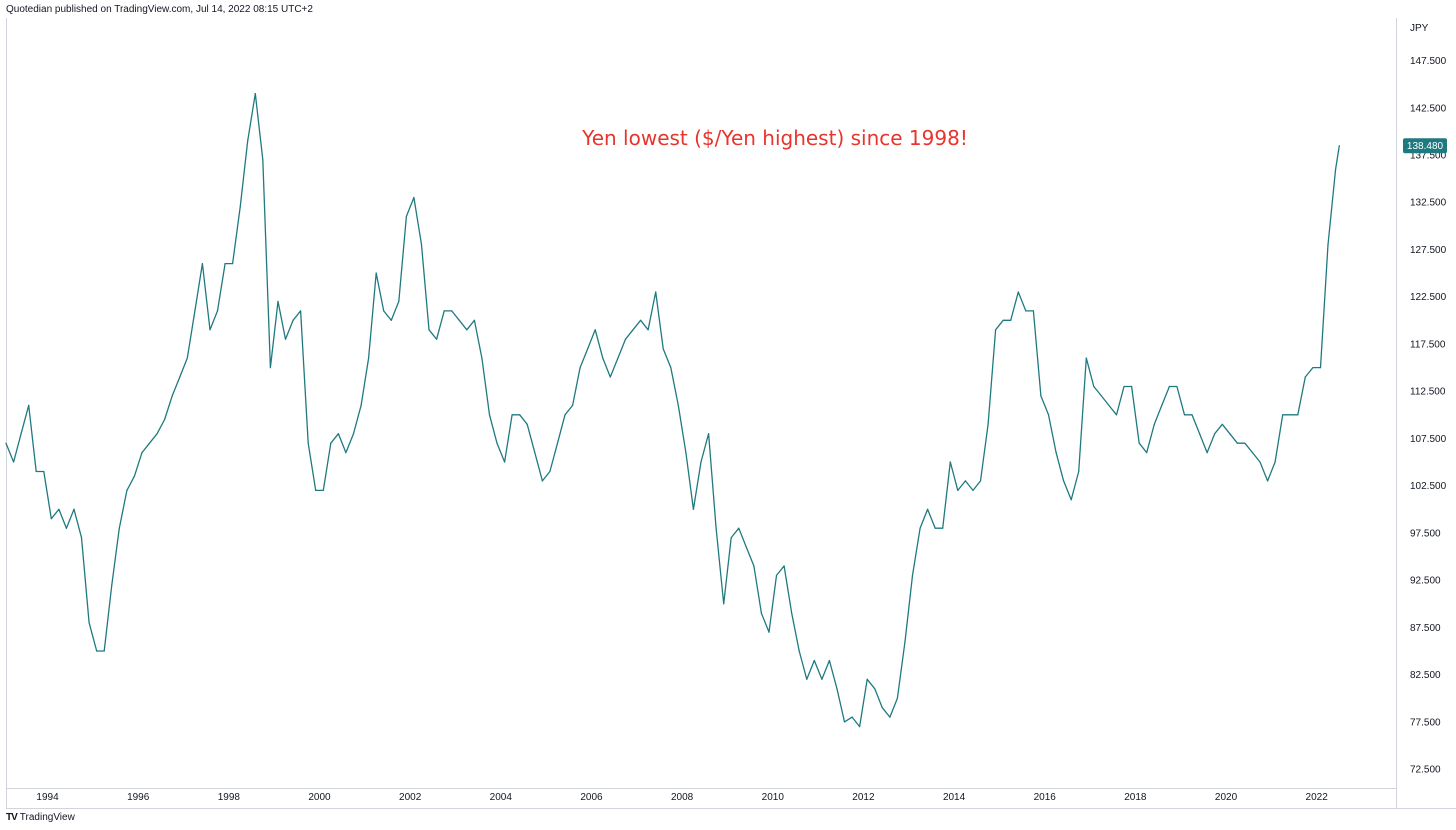 This screenshot has width=1456, height=830. I want to click on footer-brand-text: TradingView, so click(47, 817).